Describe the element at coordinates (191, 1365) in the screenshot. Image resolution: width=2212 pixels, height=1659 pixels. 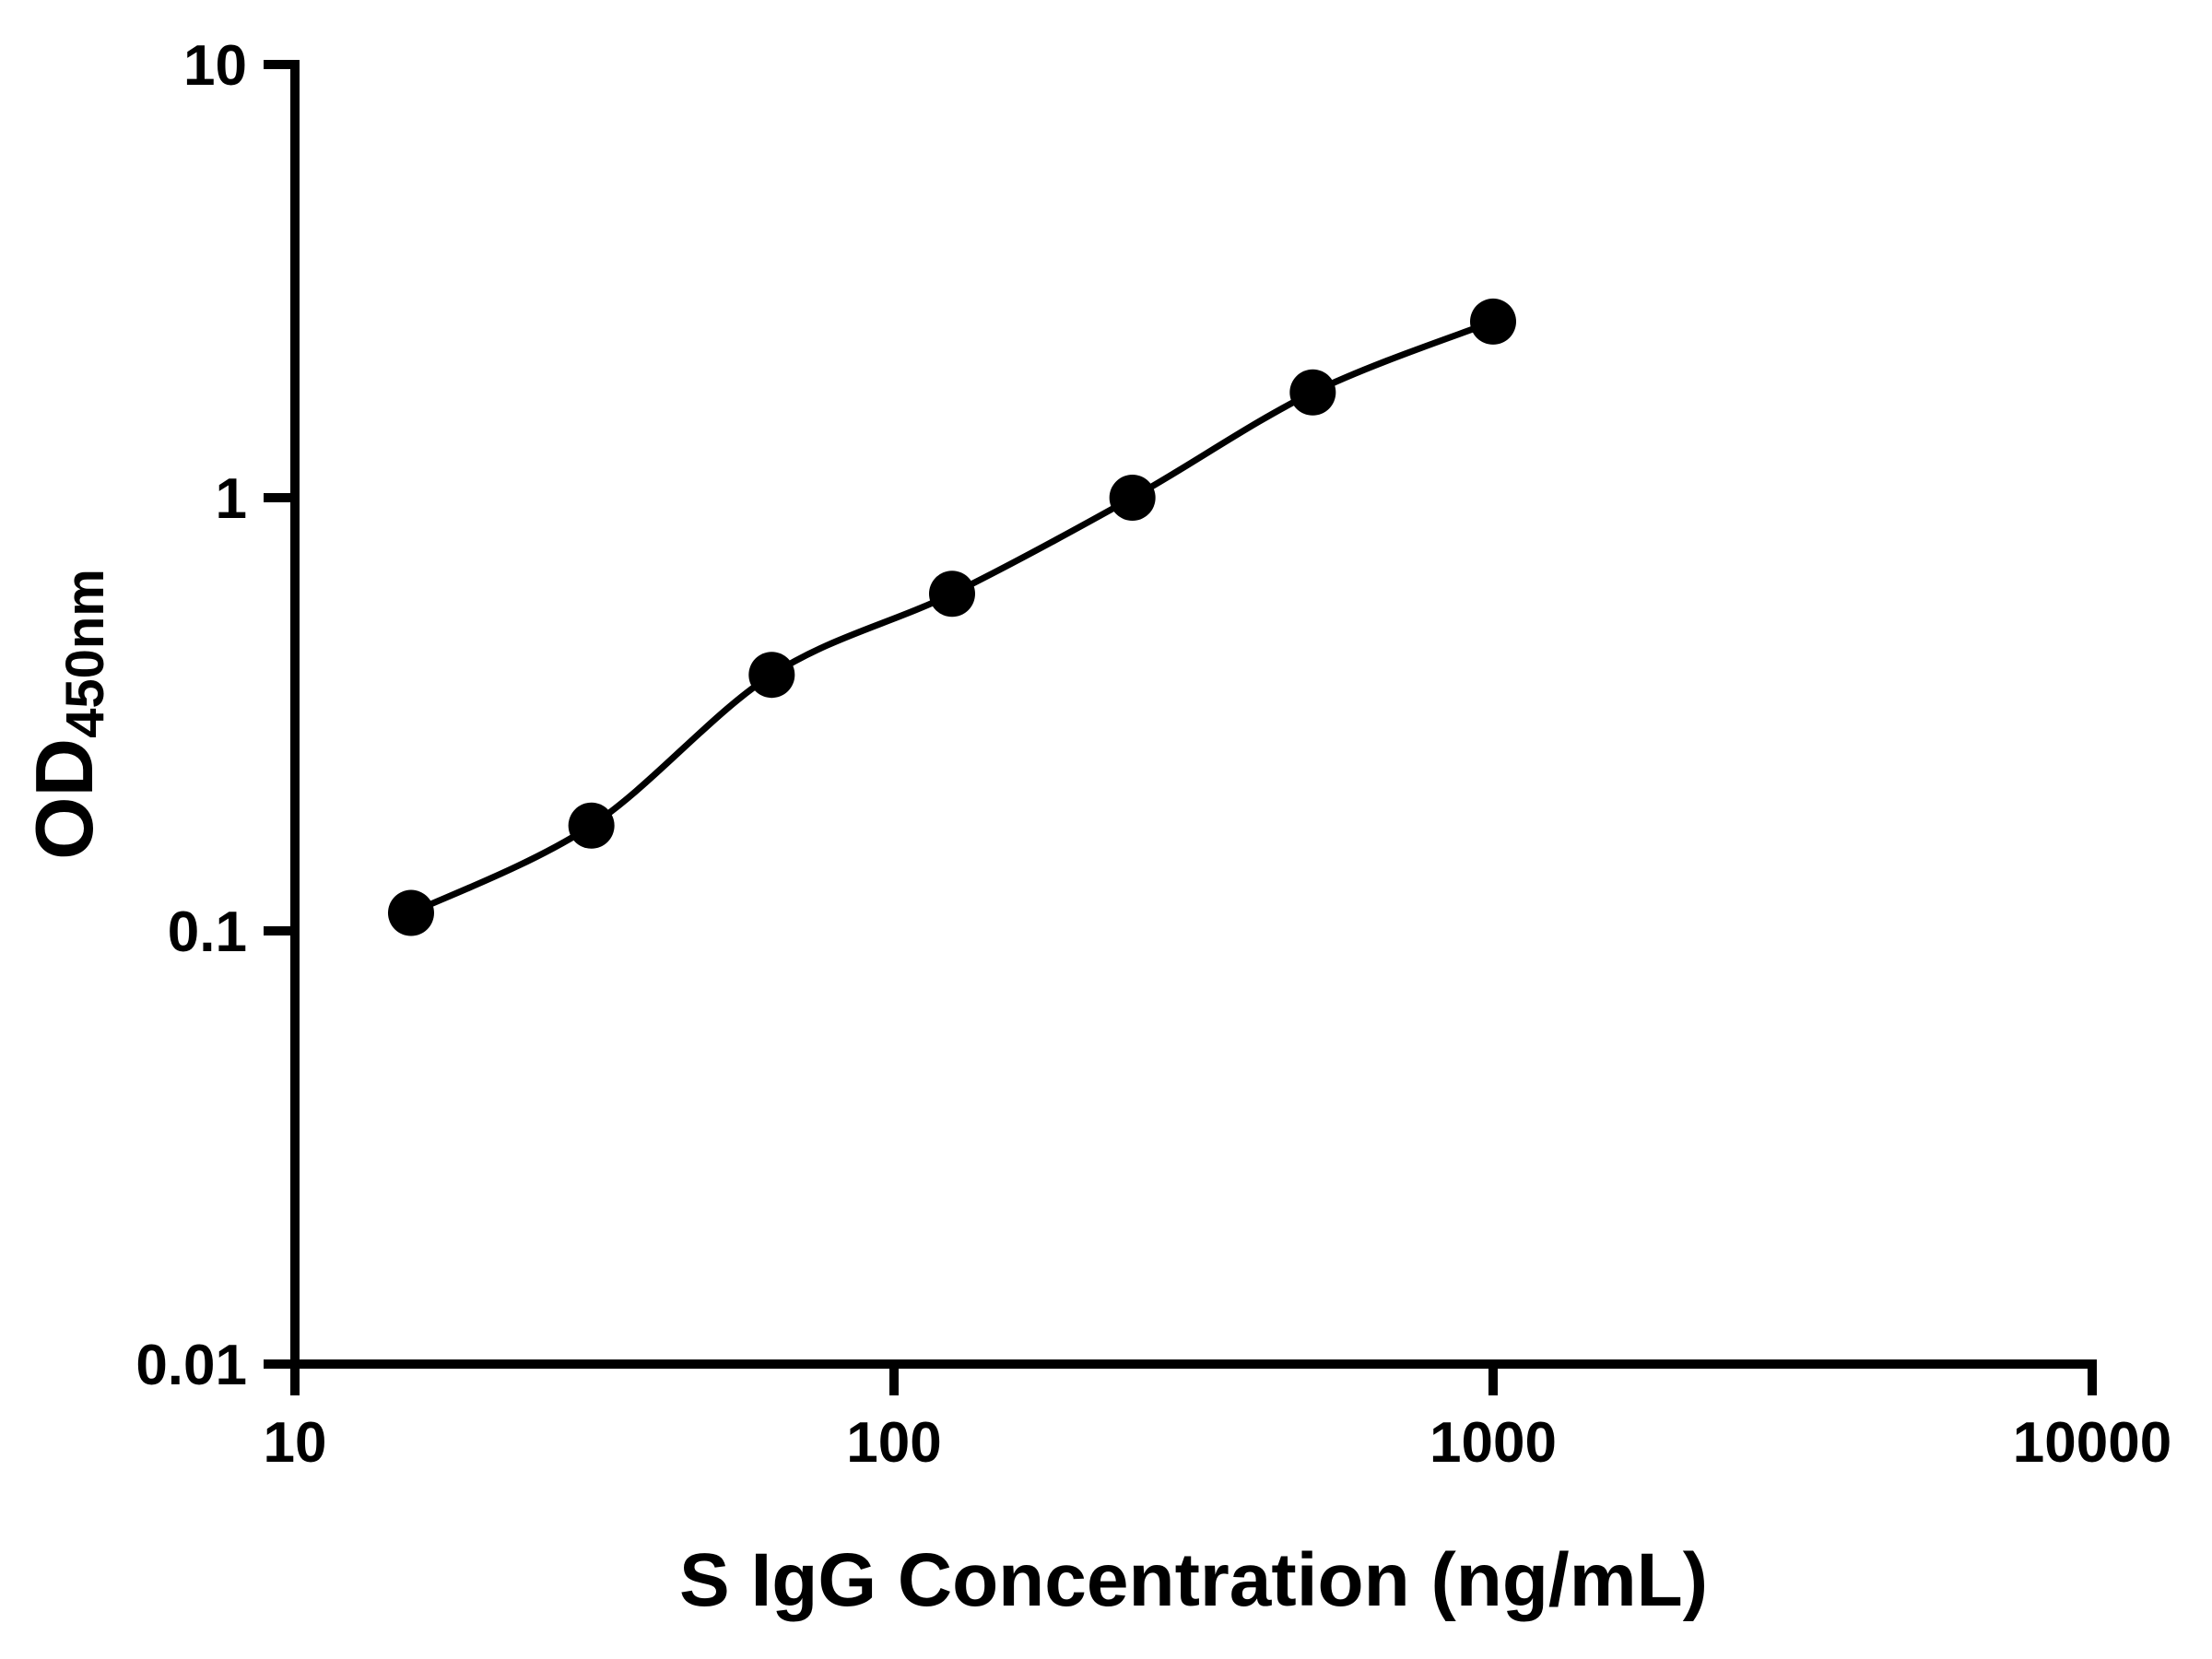
I see `y-tick-label: 0.01` at that location.